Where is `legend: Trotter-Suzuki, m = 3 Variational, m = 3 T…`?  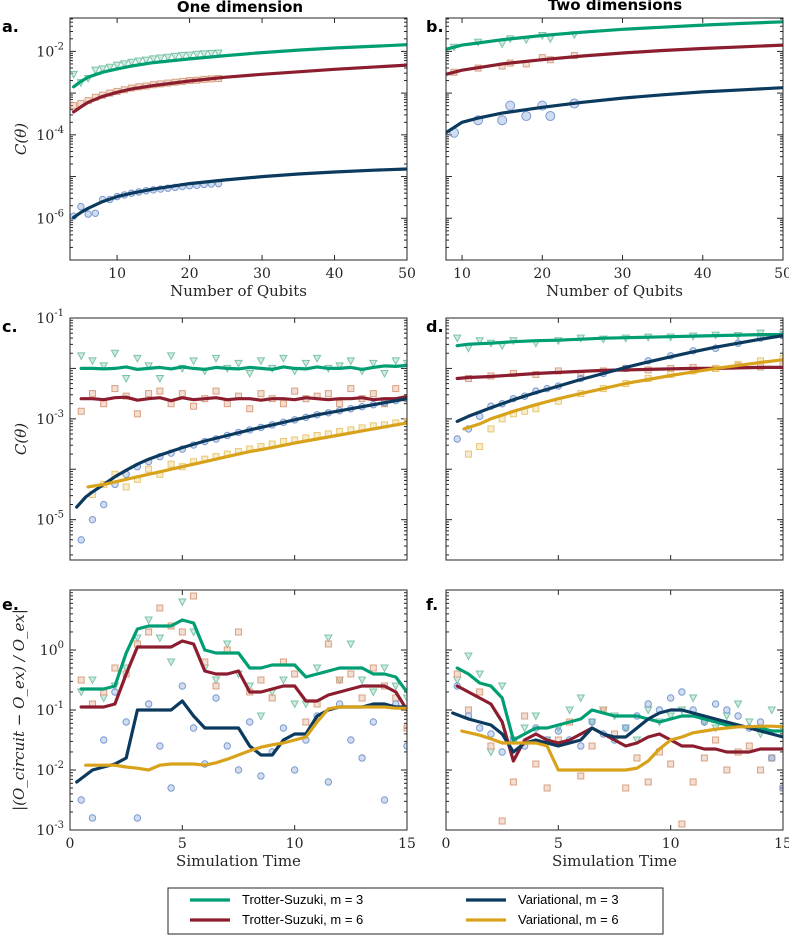 legend: Trotter-Suzuki, m = 3 Variational, m = 3 T… is located at coordinates (415, 911).